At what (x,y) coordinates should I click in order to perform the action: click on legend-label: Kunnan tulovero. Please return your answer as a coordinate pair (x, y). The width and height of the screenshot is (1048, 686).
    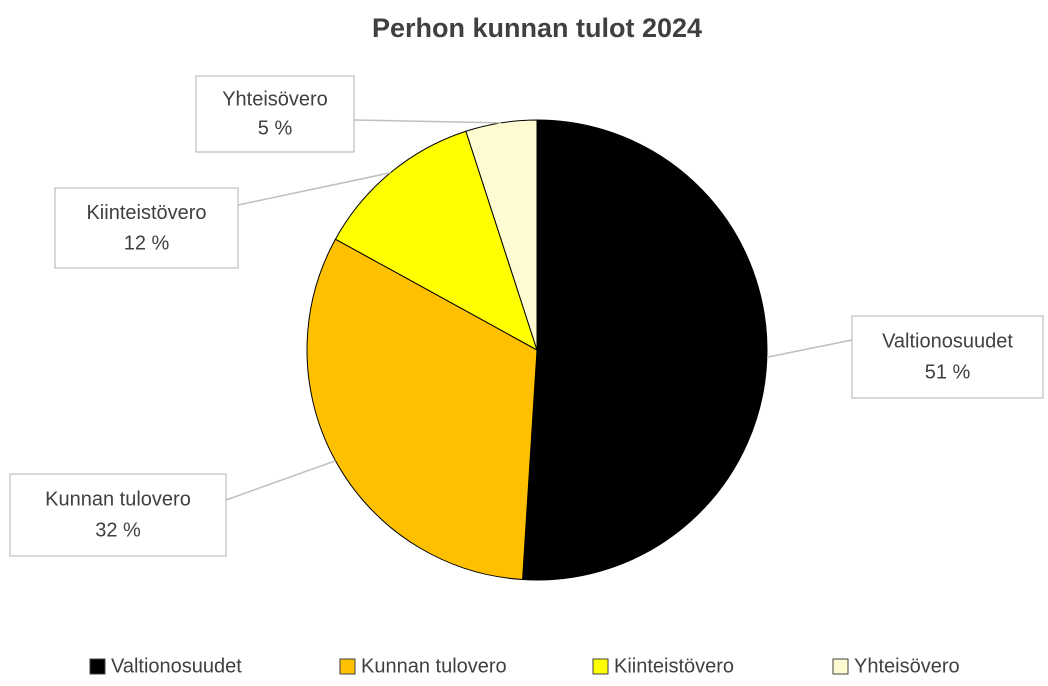
    Looking at the image, I should click on (434, 666).